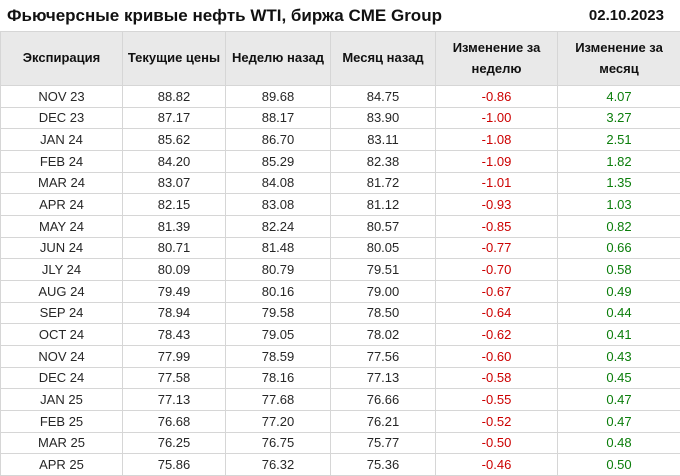  I want to click on cell-expiration: FEB 24, so click(61, 161).